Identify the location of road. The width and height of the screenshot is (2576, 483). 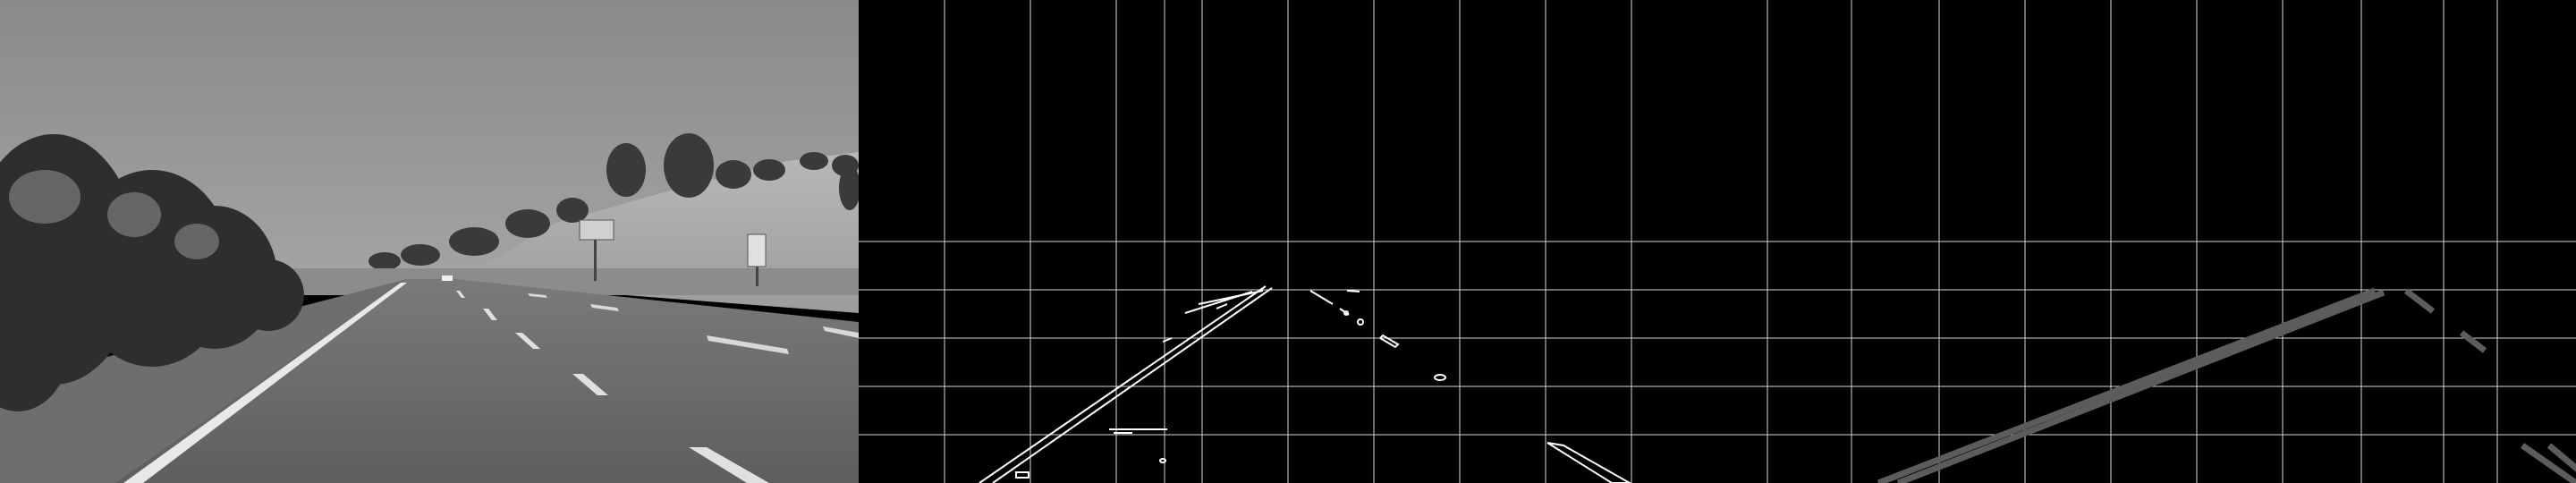
(487, 381).